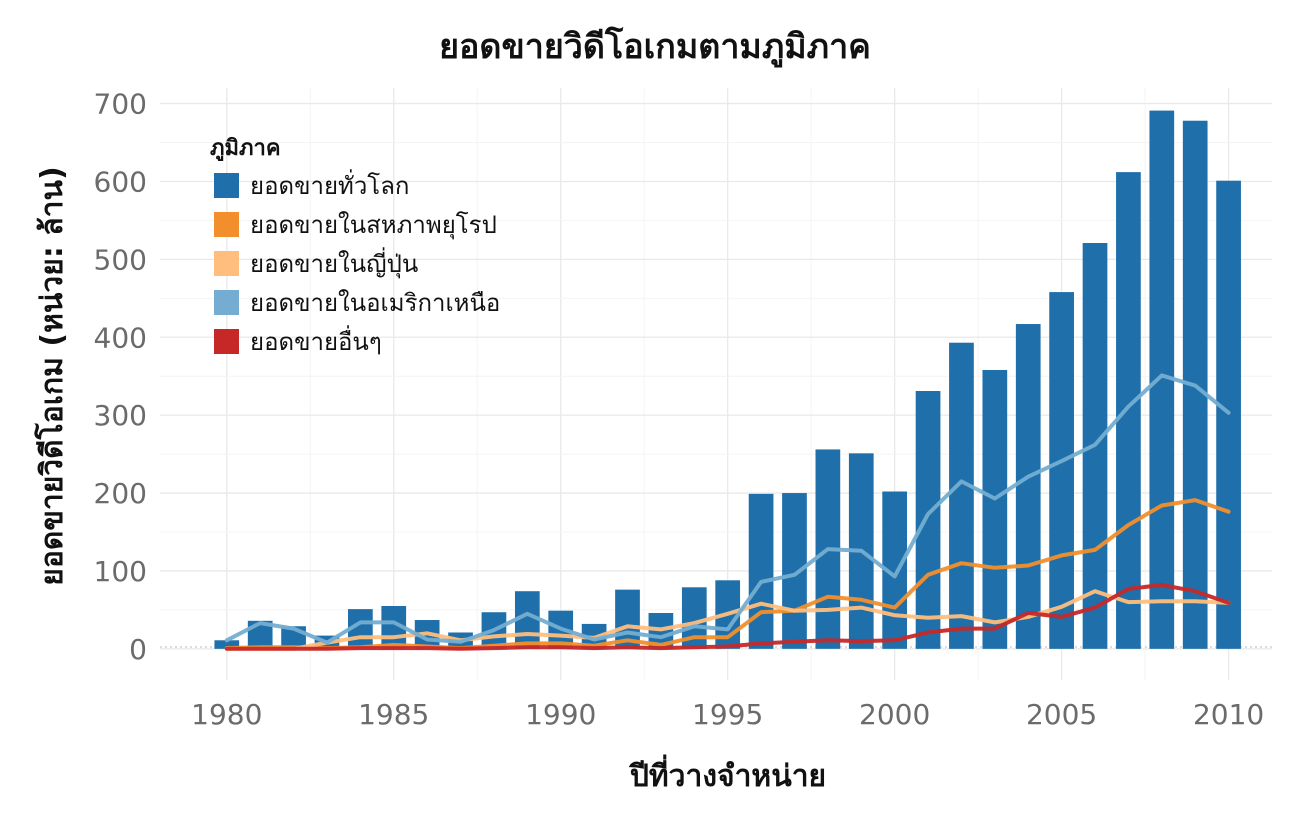  What do you see at coordinates (120, 571) in the screenshot?
I see `y-tick-label: 100` at bounding box center [120, 571].